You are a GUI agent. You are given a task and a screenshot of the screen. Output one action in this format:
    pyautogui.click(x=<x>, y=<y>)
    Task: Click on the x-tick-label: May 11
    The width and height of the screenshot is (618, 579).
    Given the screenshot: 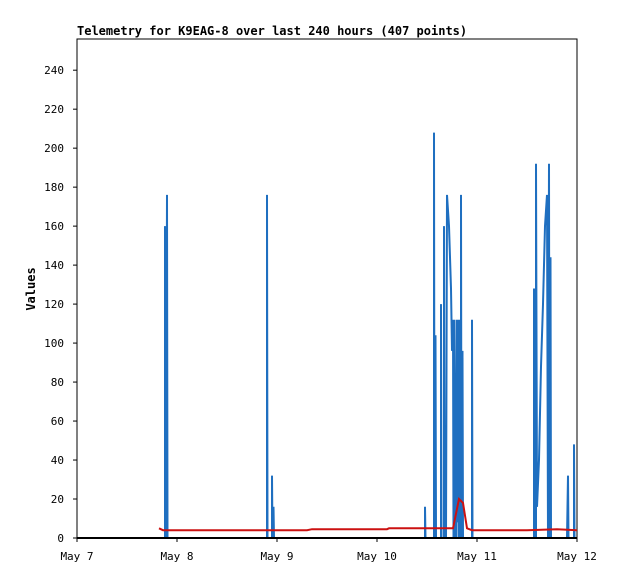 What is the action you would take?
    pyautogui.click(x=477, y=556)
    